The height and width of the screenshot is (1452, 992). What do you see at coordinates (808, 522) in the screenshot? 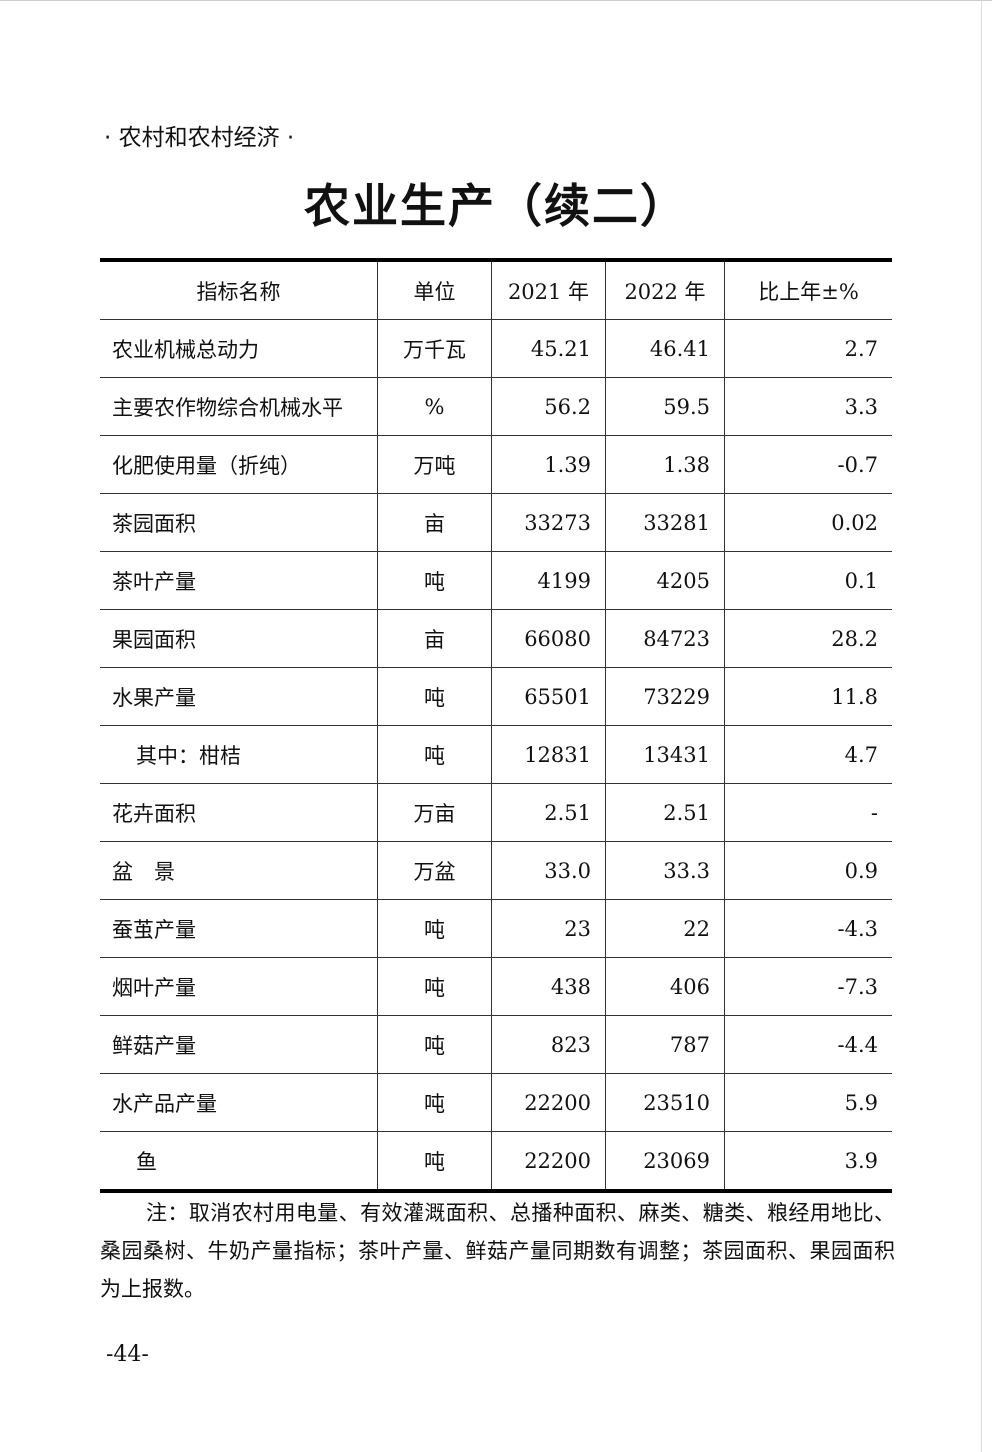
I see `change-percent: 0.02` at bounding box center [808, 522].